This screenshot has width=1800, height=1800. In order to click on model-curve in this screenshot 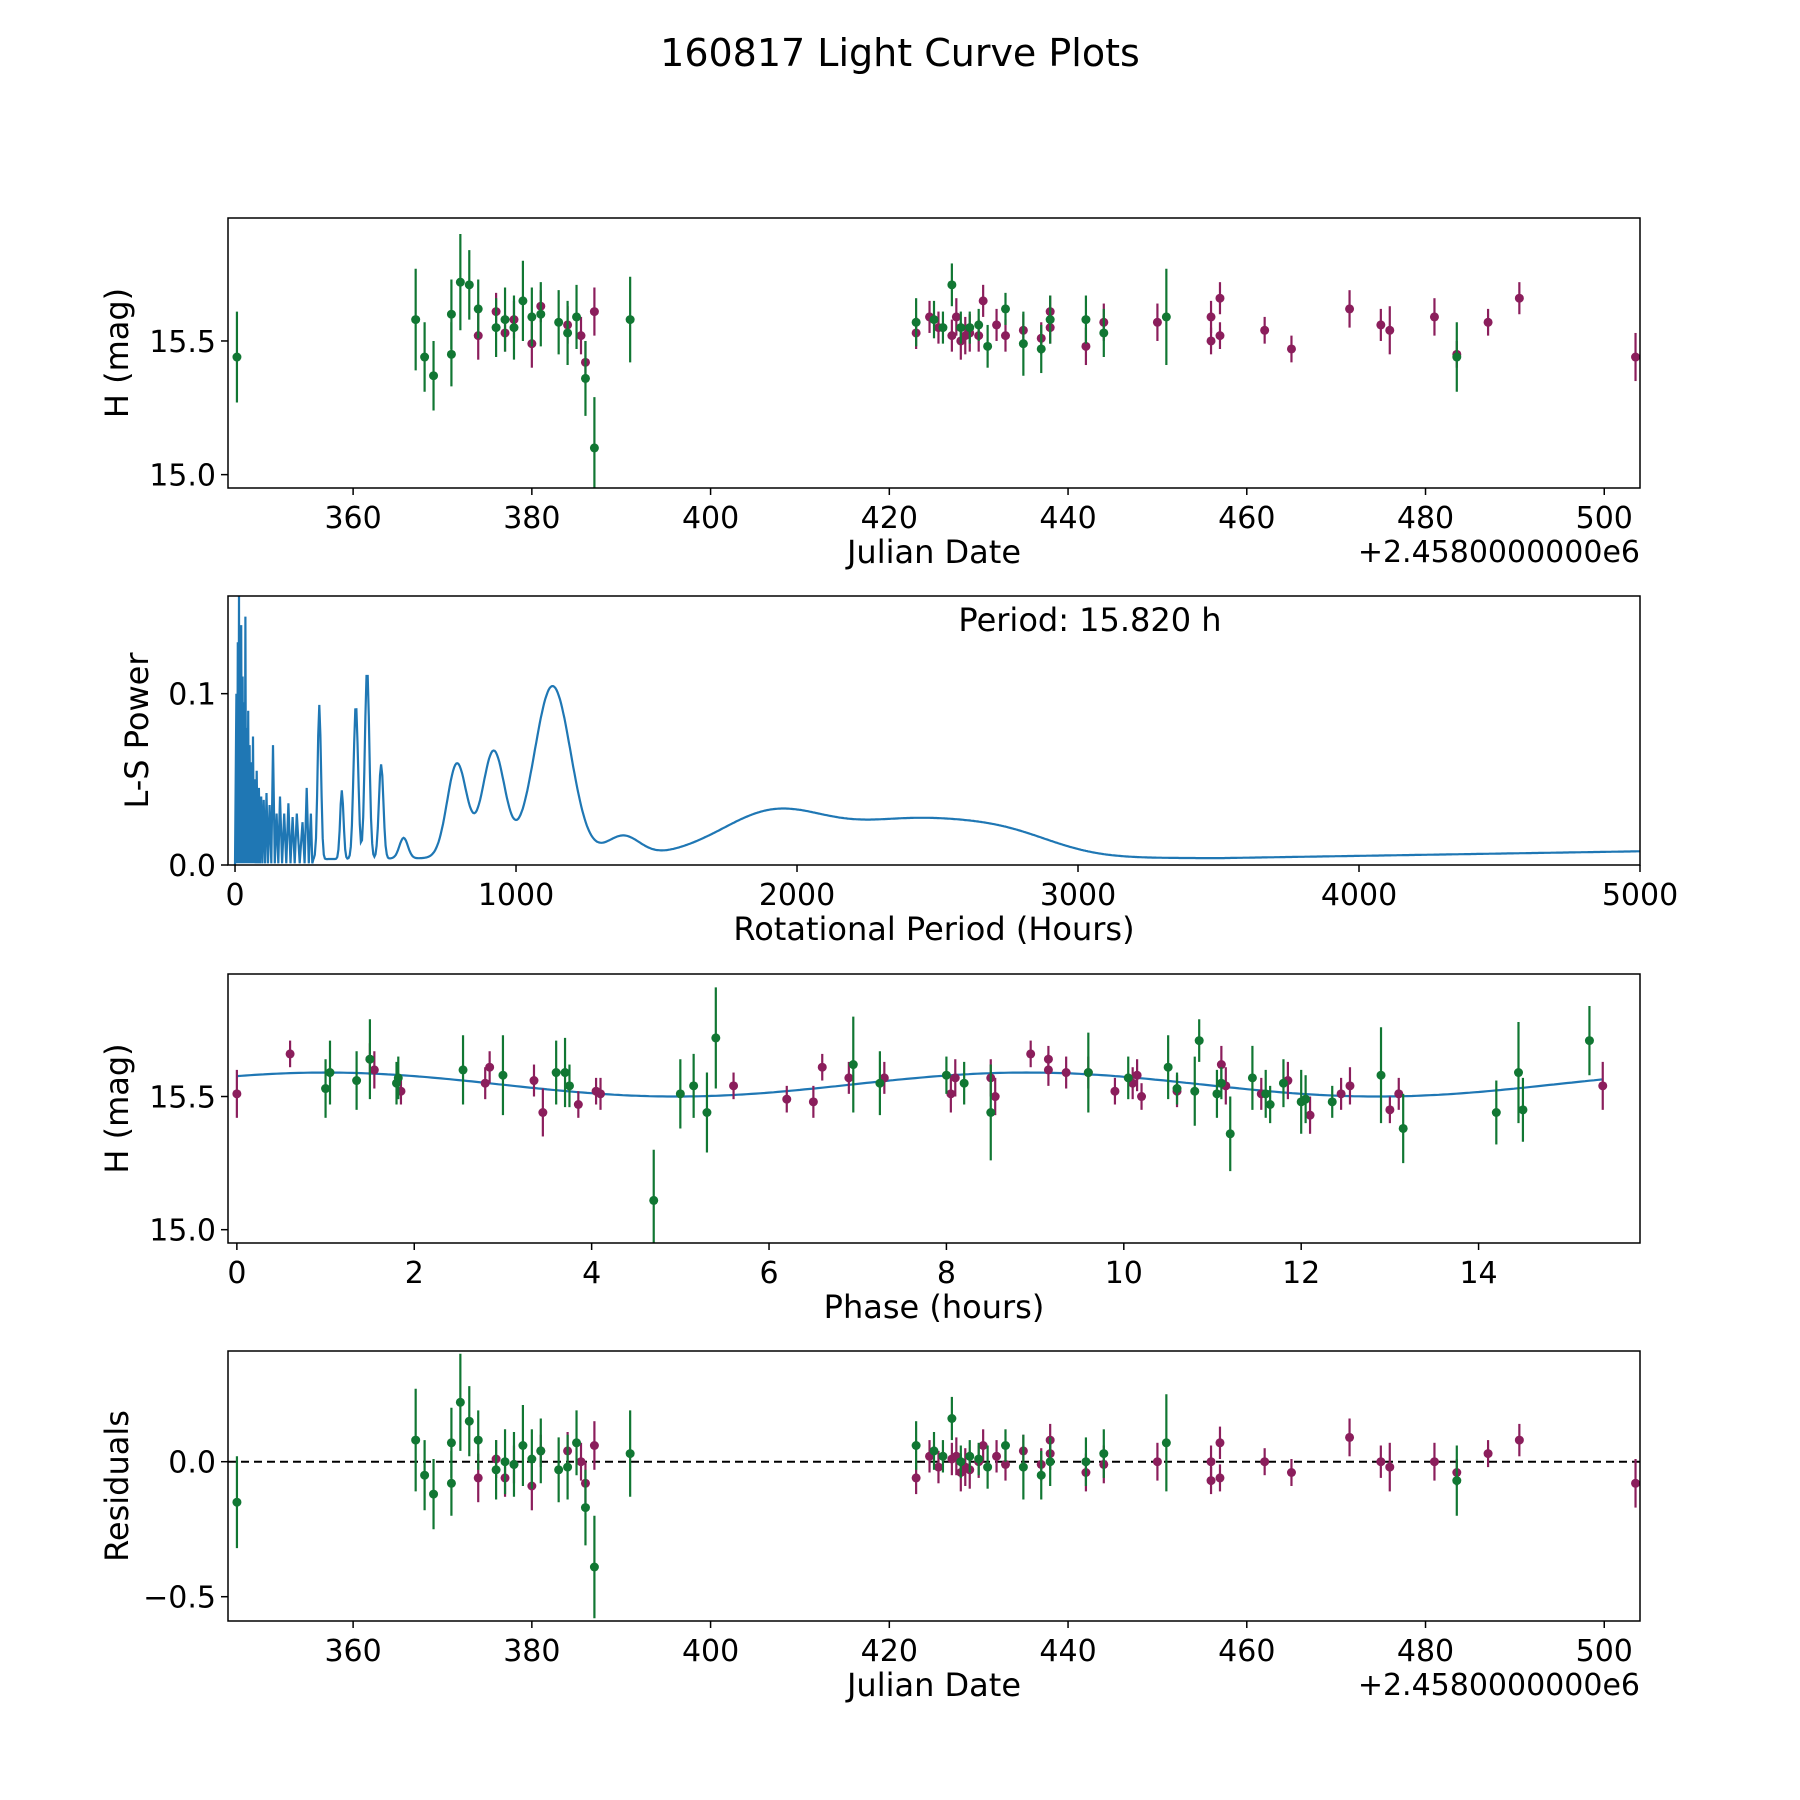, I will do `click(919, 1084)`.